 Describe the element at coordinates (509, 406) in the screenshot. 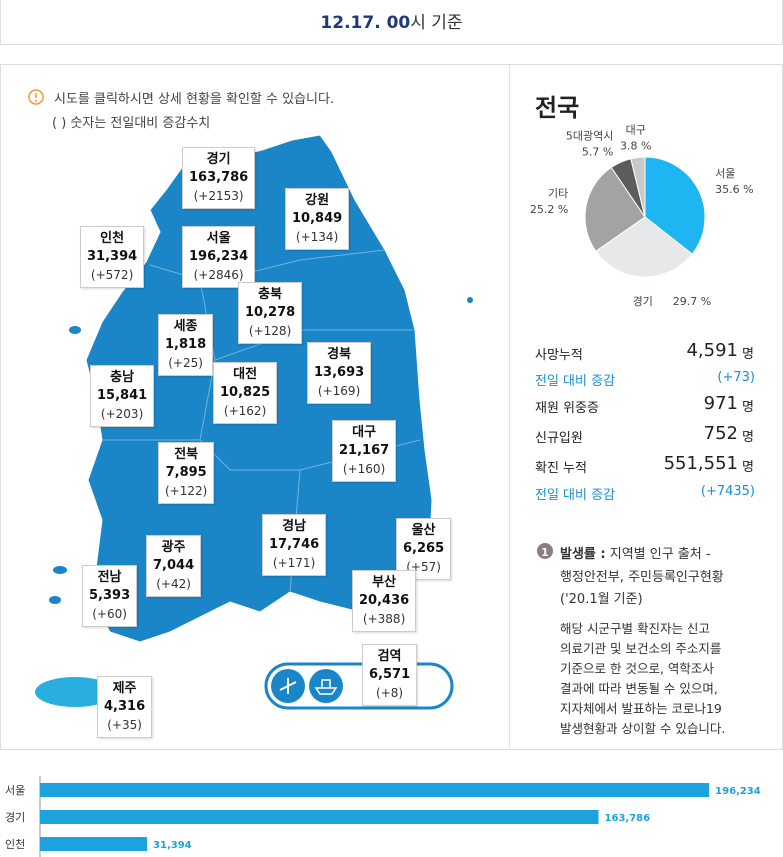

I see `divider` at that location.